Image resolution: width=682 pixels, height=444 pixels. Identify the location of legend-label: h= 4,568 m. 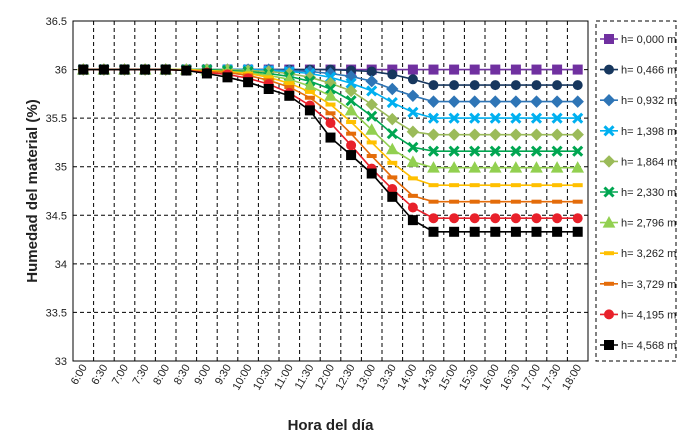
(648, 346).